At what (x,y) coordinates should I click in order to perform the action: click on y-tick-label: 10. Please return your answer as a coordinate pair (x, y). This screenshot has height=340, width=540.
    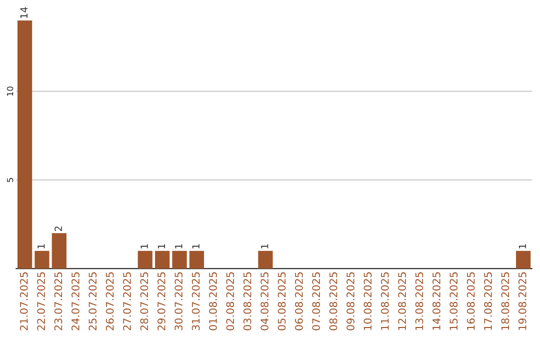
    Looking at the image, I should click on (10, 91).